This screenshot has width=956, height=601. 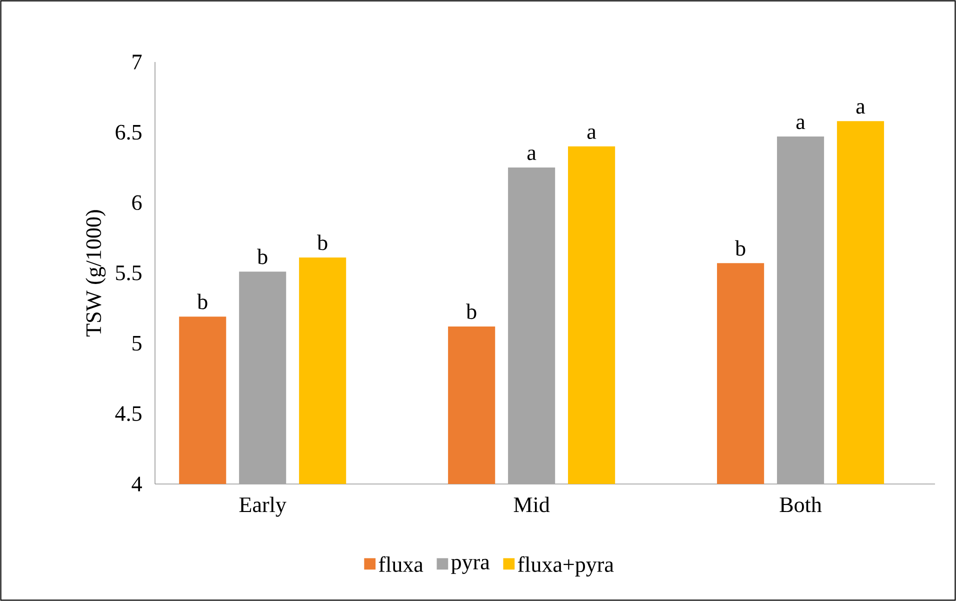 What do you see at coordinates (96, 273) in the screenshot?
I see `y-axis-title: TSW (g/1000)` at bounding box center [96, 273].